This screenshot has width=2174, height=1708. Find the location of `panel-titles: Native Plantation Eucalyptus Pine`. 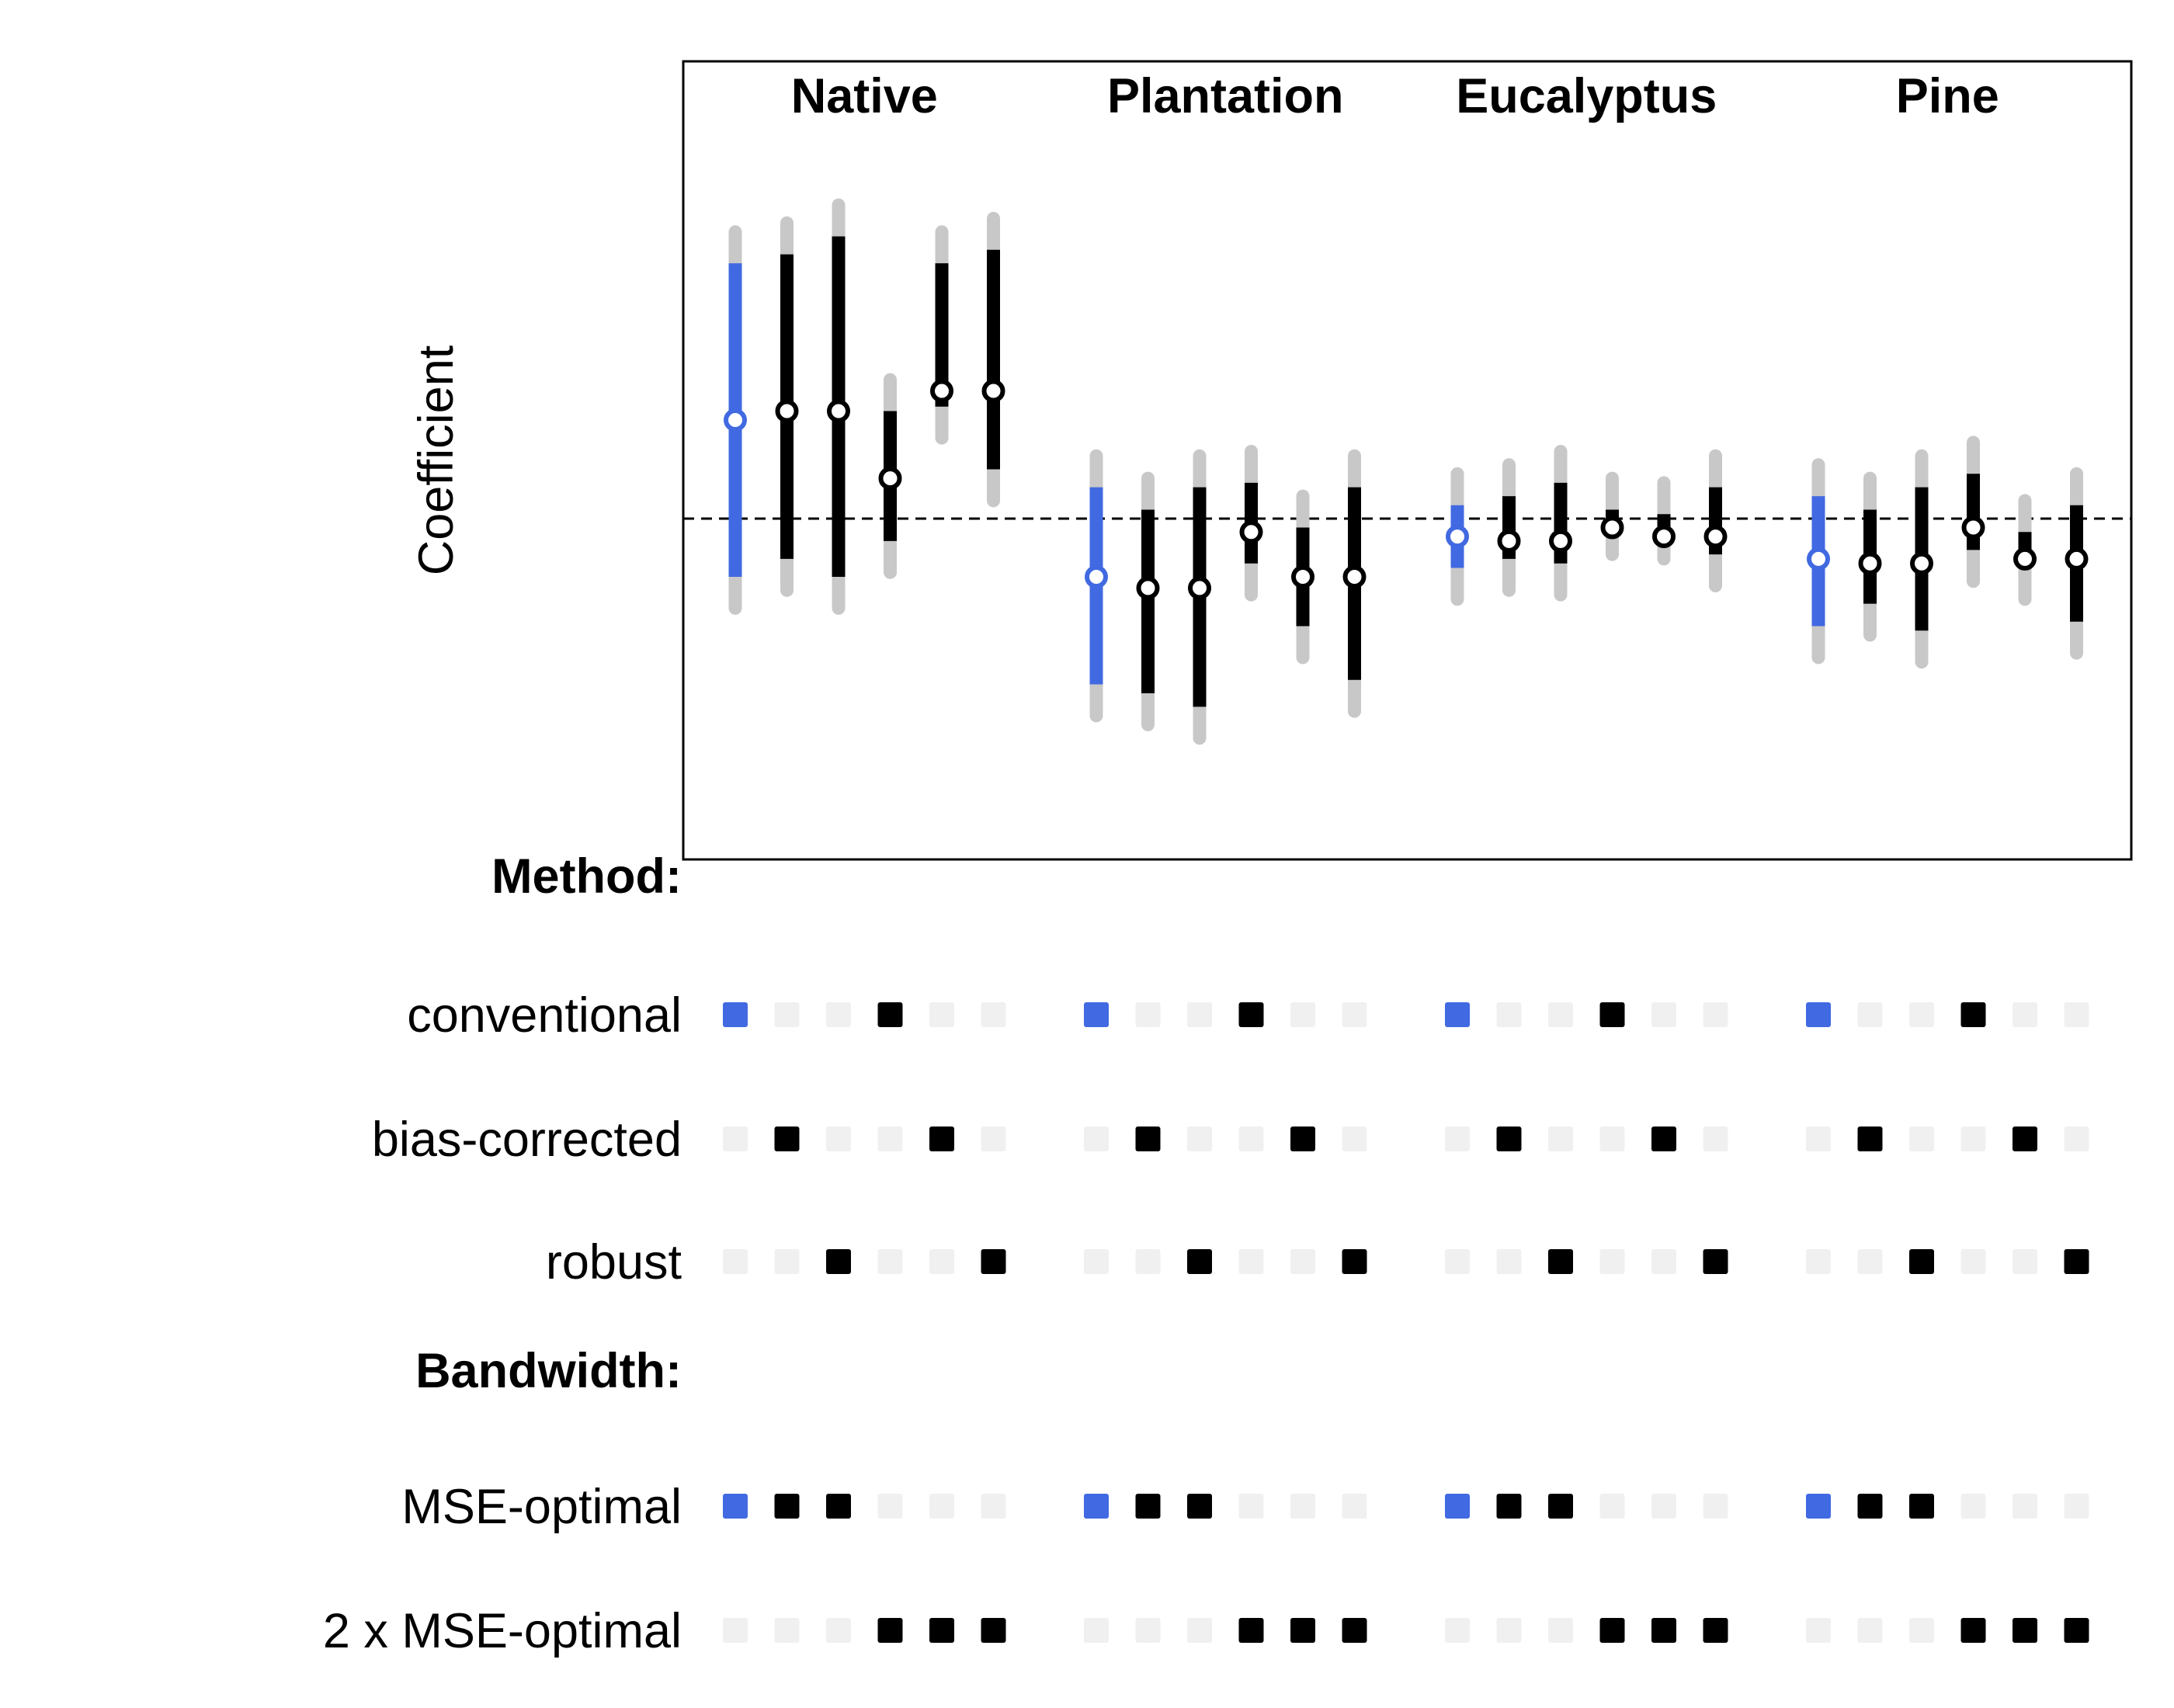

panel-titles: Native Plantation Eucalyptus Pine is located at coordinates (1395, 96).